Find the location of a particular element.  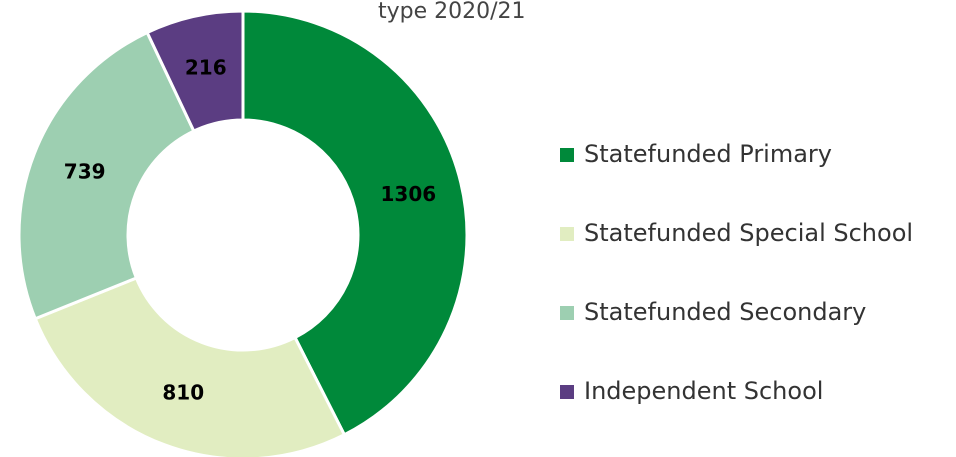

legend-label: Statefunded Secondary is located at coordinates (725, 312).